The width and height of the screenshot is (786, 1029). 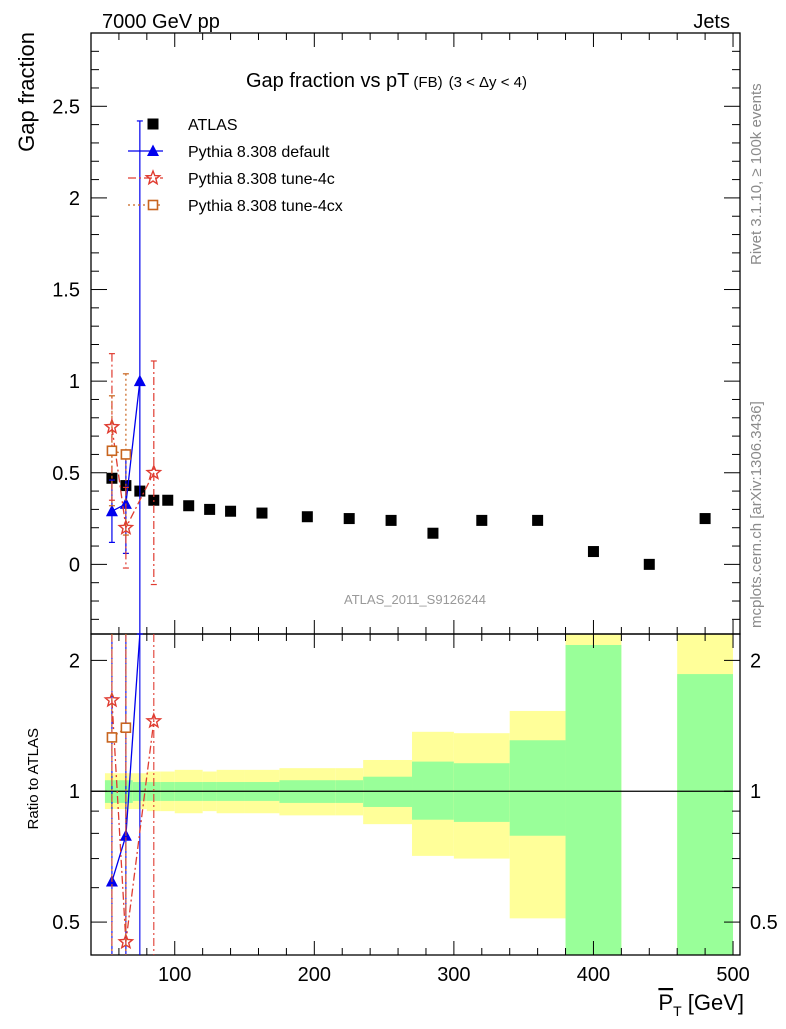 What do you see at coordinates (755, 661) in the screenshot?
I see `ytick-label-ratio-r-2: 2` at bounding box center [755, 661].